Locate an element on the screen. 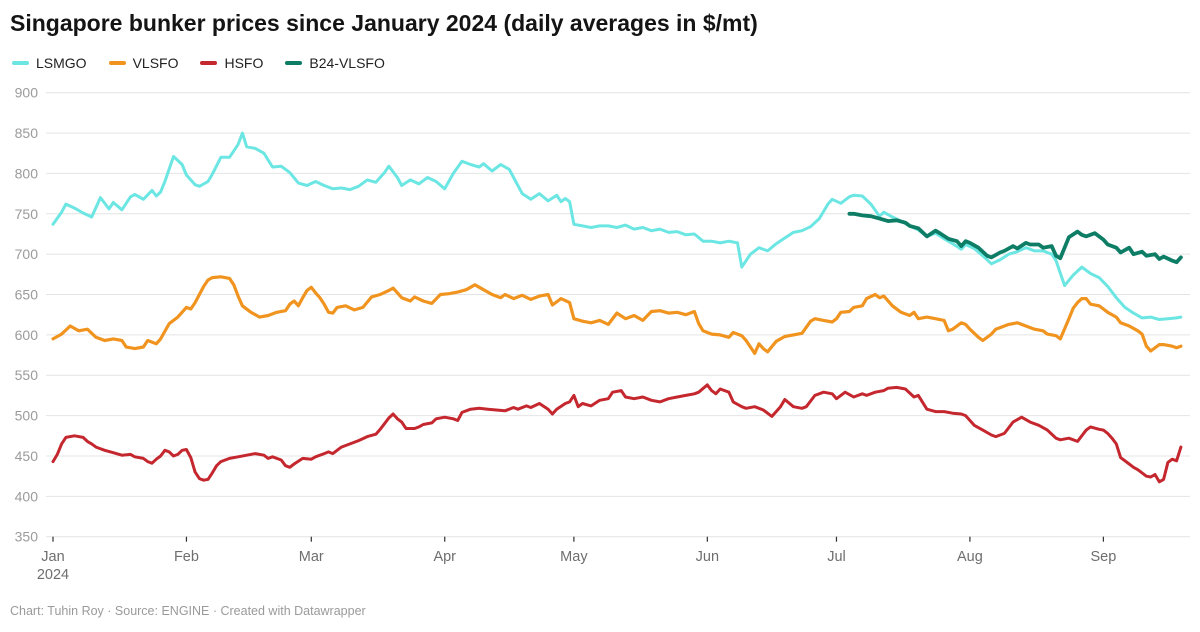  y-axis-label-650: 650 is located at coordinates (27, 295).